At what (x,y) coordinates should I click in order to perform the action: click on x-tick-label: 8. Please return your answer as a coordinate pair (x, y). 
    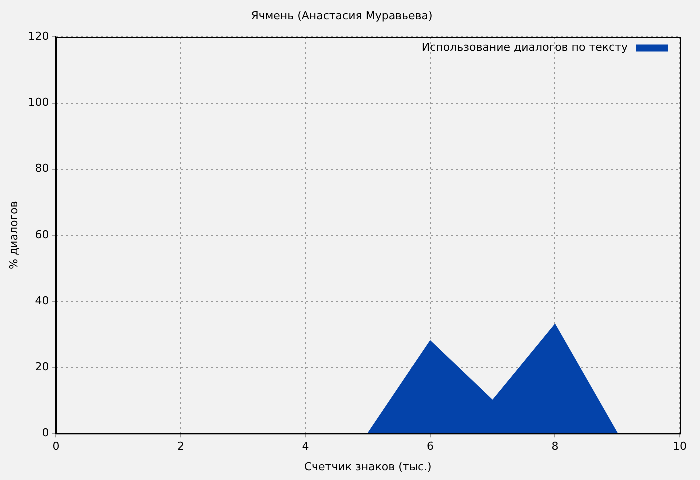
    Looking at the image, I should click on (555, 447).